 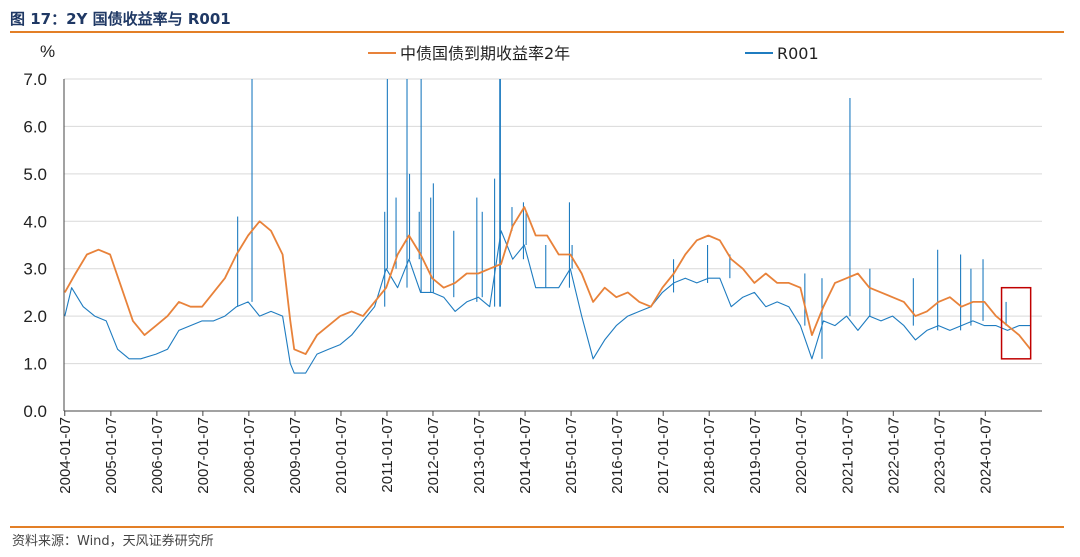 What do you see at coordinates (113, 541) in the screenshot?
I see `source-note: 资料来源：Wind，天风证券研究所` at bounding box center [113, 541].